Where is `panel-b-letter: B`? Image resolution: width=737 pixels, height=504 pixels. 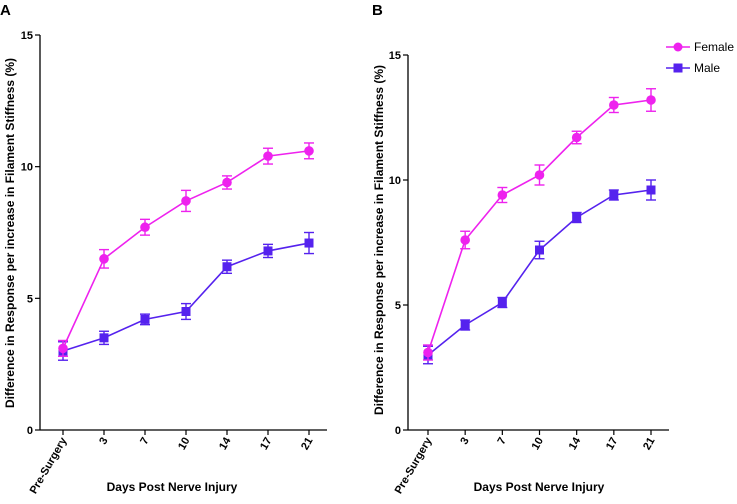 panel-b-letter: B is located at coordinates (377, 10).